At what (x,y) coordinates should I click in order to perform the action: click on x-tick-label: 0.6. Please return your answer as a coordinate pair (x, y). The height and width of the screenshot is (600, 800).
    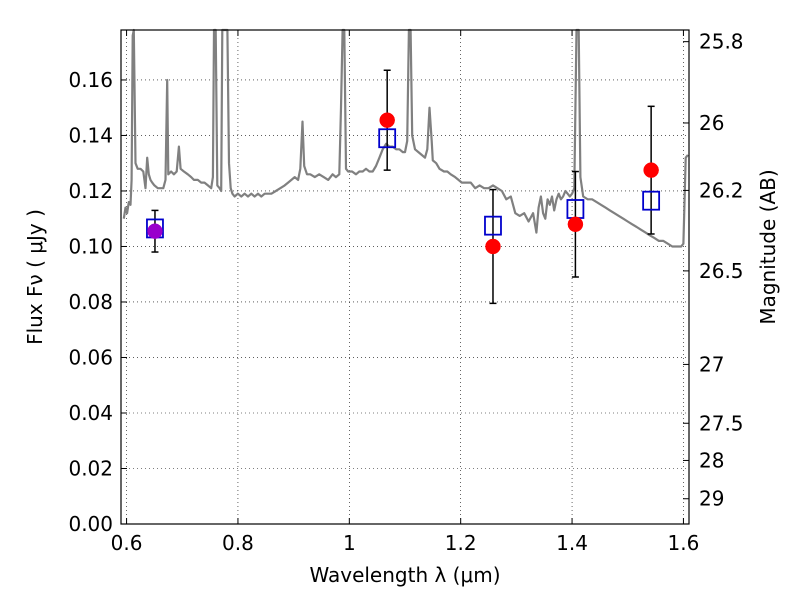
    Looking at the image, I should click on (127, 543).